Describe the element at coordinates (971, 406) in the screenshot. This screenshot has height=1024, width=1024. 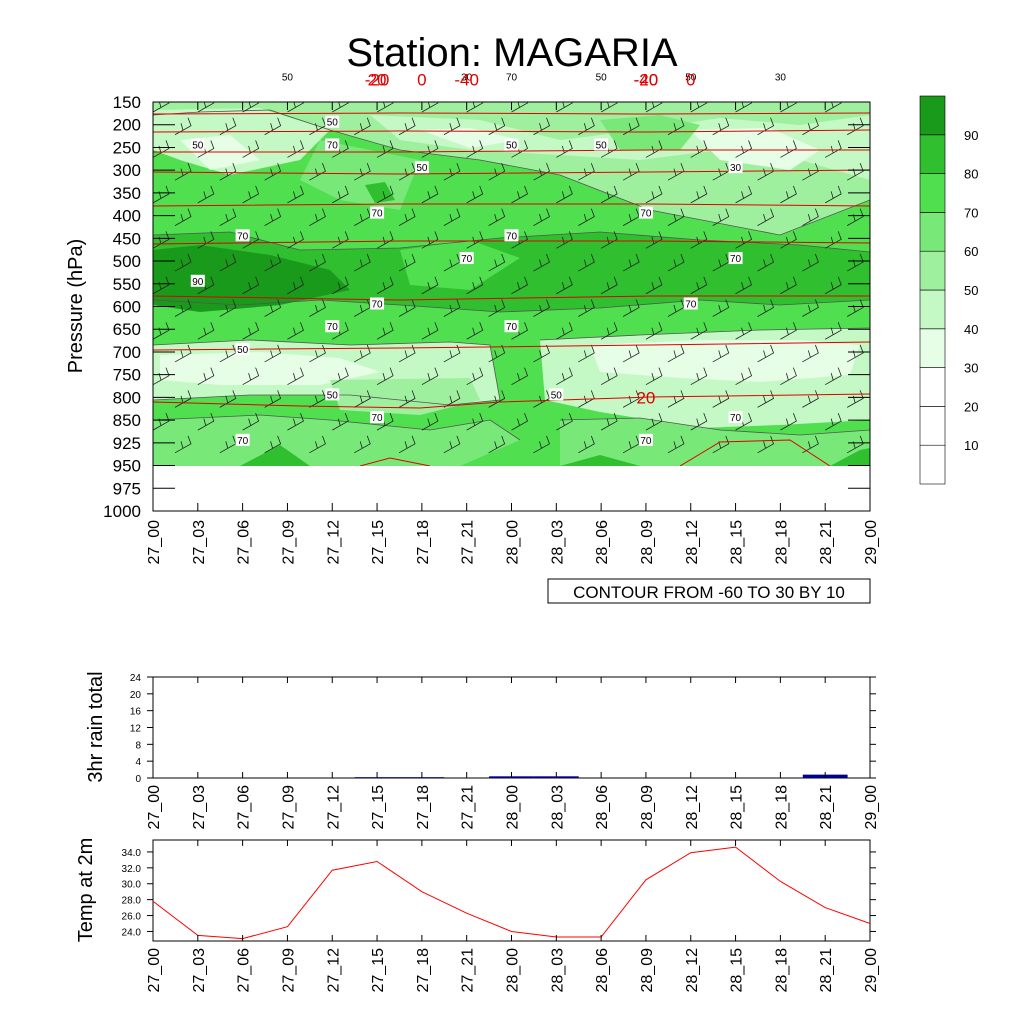
I see `colorbar-label: 20` at that location.